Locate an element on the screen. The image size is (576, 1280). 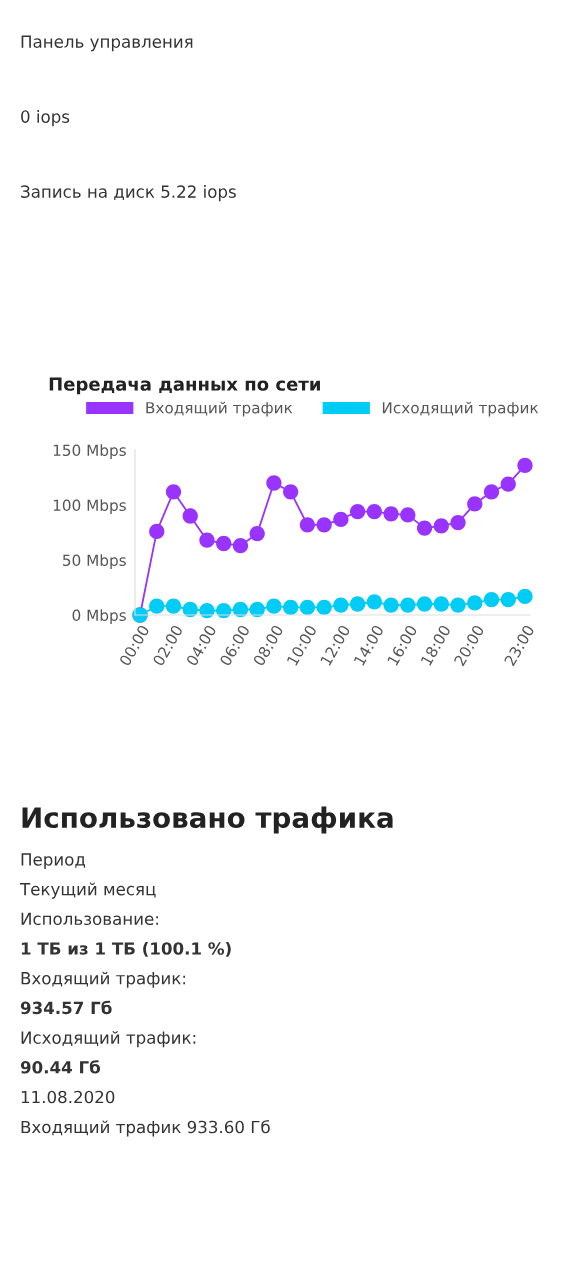
text: Использовано трафика is located at coordinates (207, 820).